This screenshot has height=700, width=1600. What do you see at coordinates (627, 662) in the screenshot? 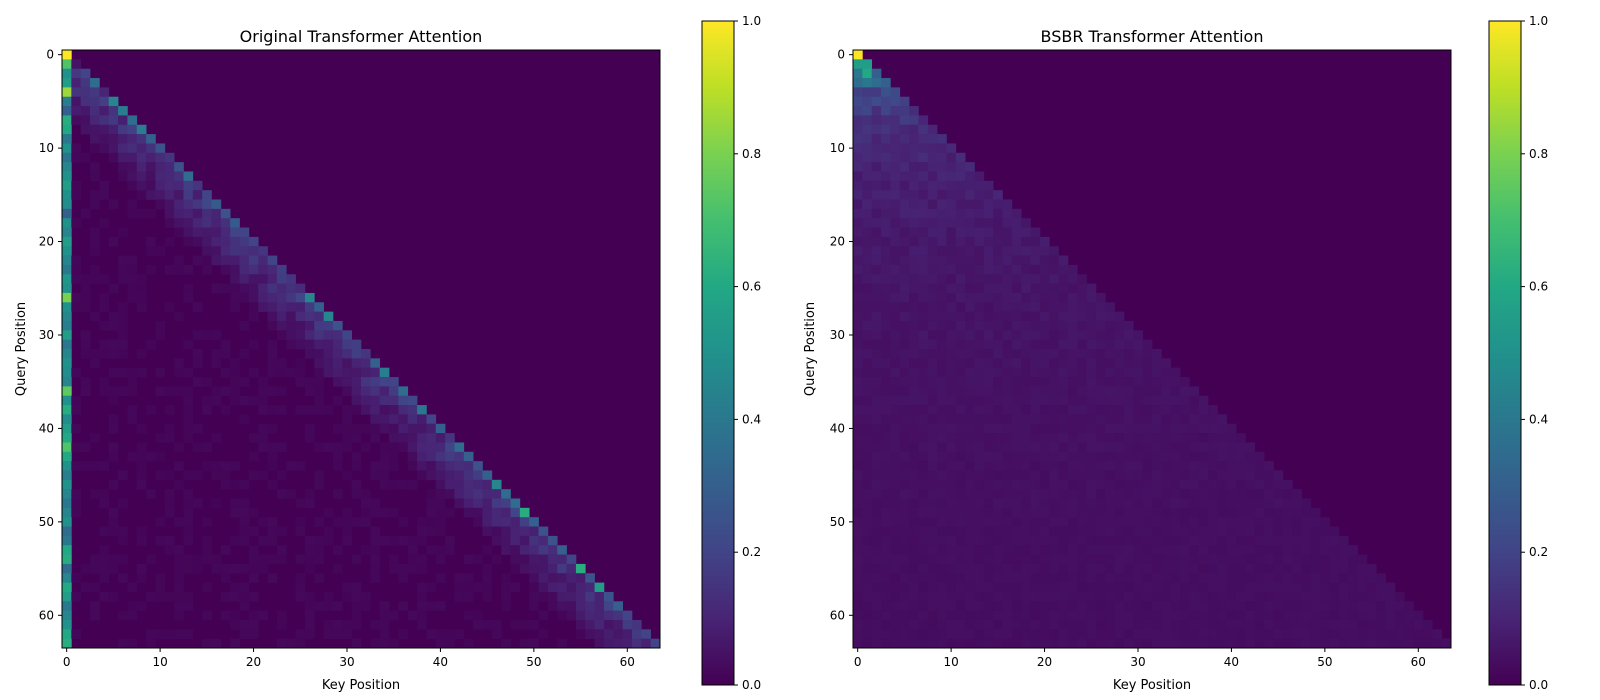
I see `x-tick-label: 60` at bounding box center [627, 662].